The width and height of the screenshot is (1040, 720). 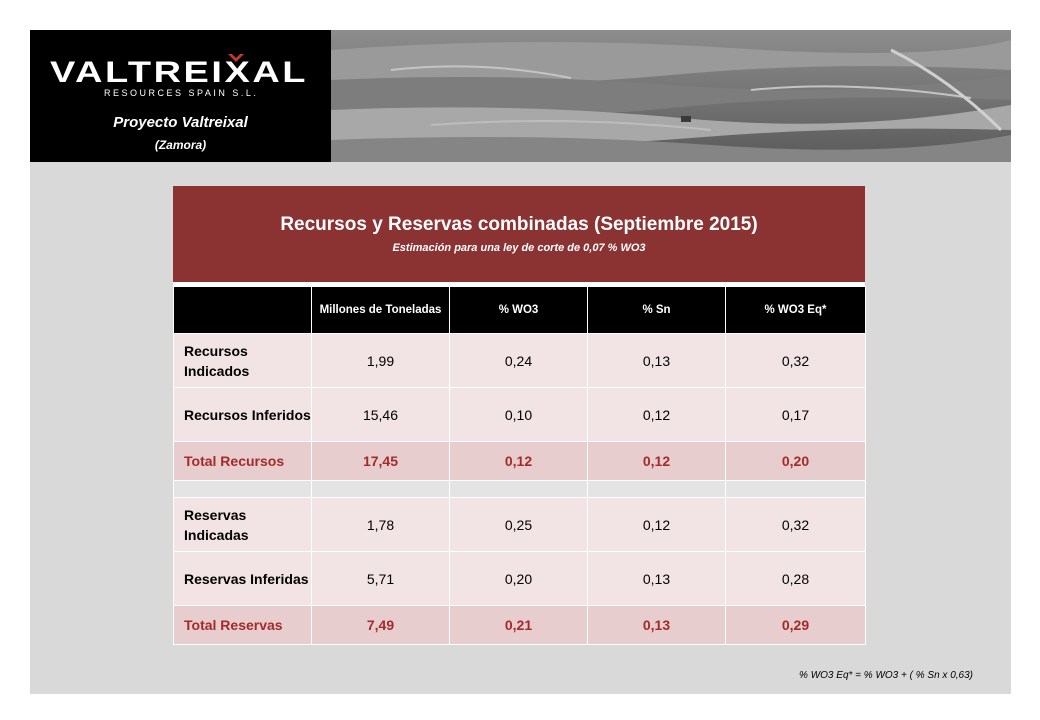 I want to click on table-cell: 1,99, so click(x=380, y=360).